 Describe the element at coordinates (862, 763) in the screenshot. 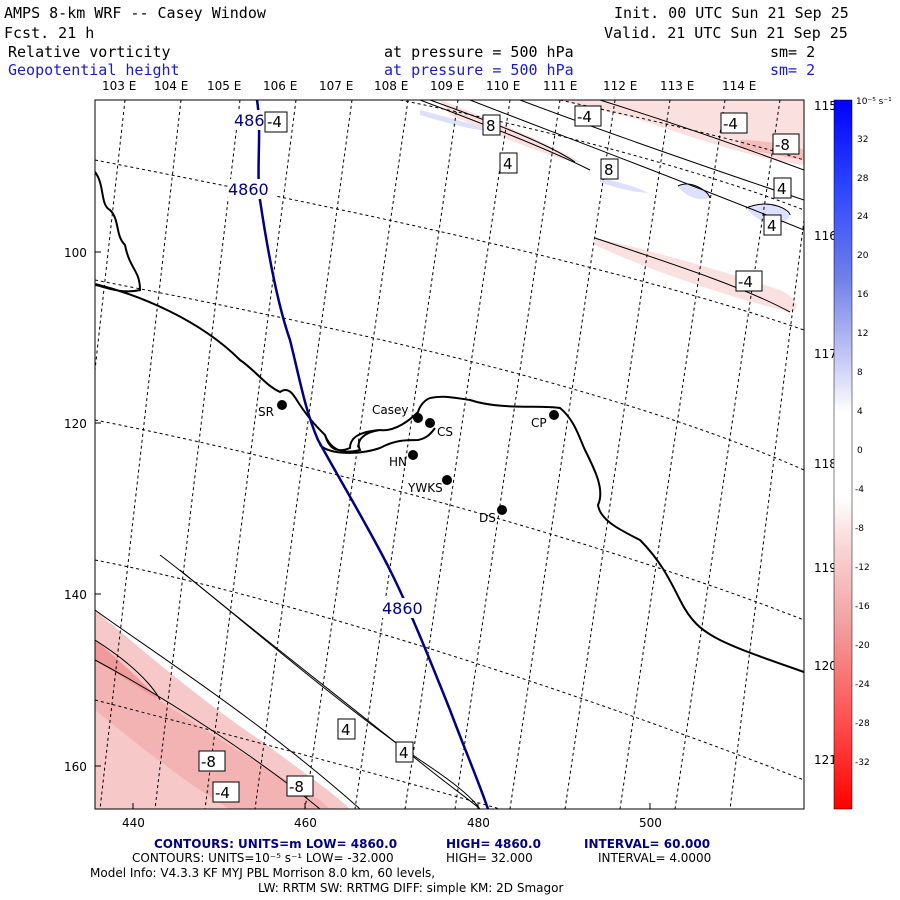

I see `colorbar-tick: -32` at that location.